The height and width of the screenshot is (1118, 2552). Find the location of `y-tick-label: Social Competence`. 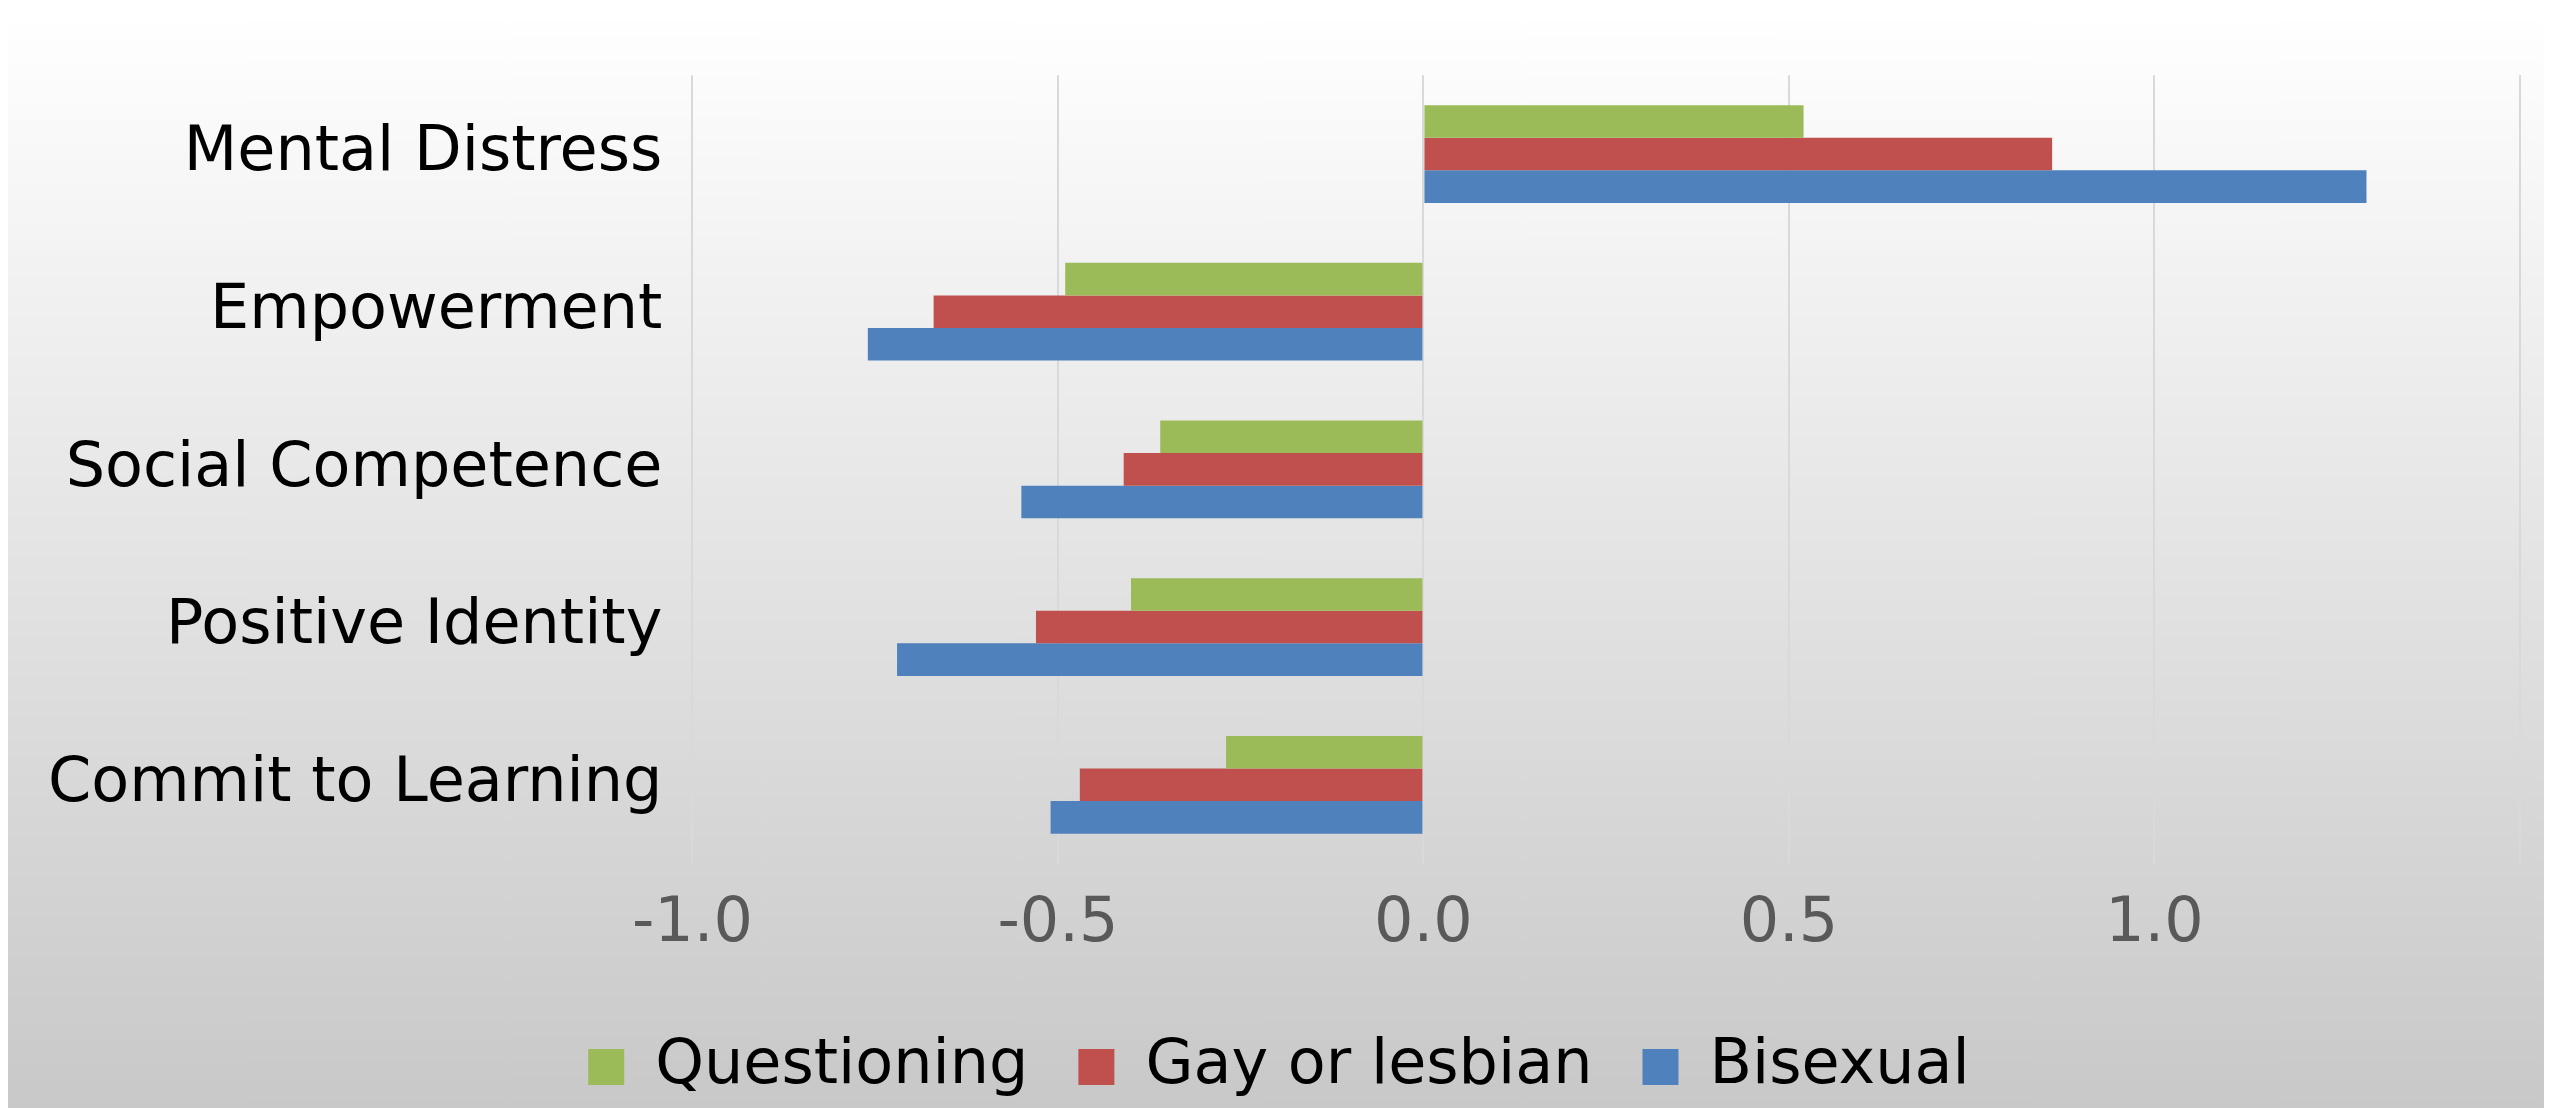

y-tick-label: Social Competence is located at coordinates (364, 464).